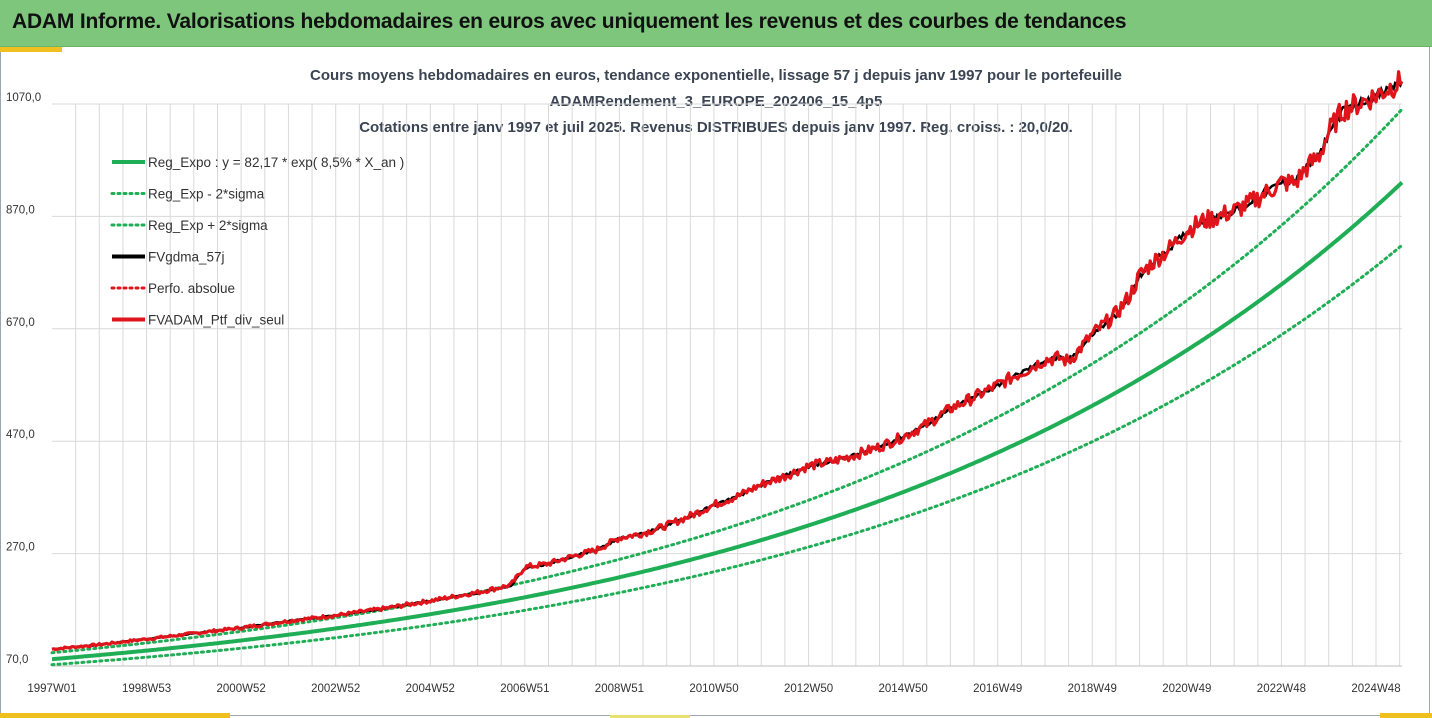  I want to click on legend-label: FVgdma_57j, so click(186, 257).